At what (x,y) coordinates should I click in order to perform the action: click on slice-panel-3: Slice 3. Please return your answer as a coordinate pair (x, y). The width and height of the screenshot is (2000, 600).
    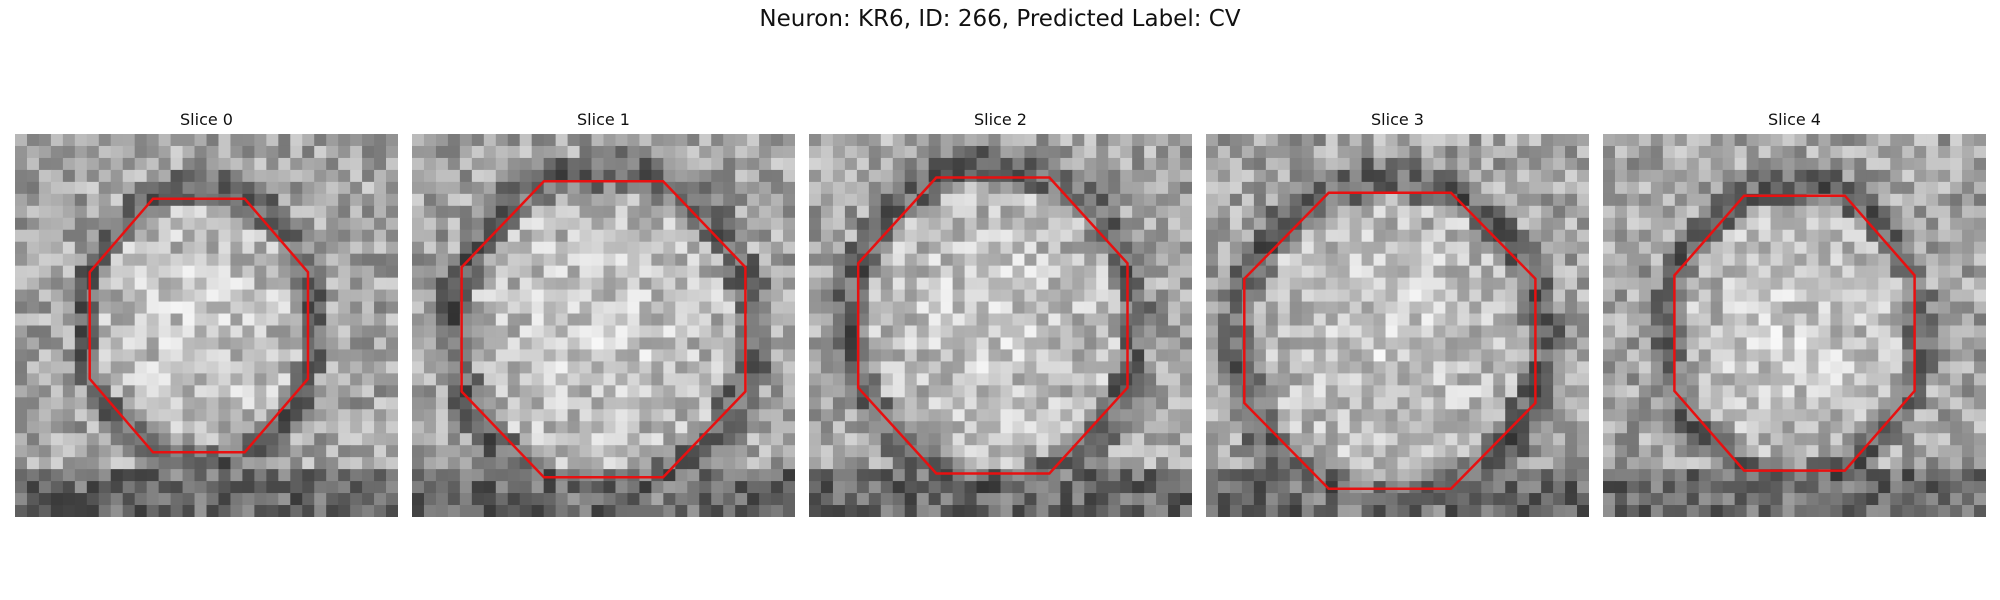
    Looking at the image, I should click on (1397, 312).